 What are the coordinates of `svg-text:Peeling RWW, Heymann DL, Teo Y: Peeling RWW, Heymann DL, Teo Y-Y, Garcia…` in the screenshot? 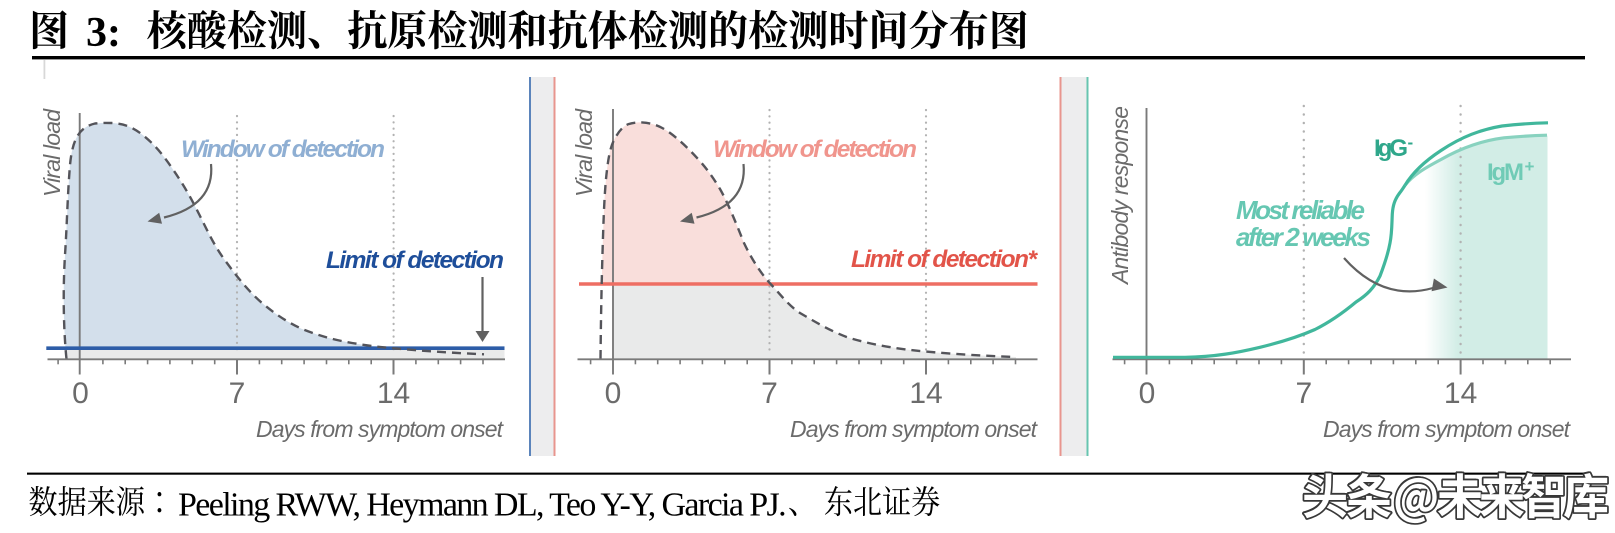 It's located at (482, 505).